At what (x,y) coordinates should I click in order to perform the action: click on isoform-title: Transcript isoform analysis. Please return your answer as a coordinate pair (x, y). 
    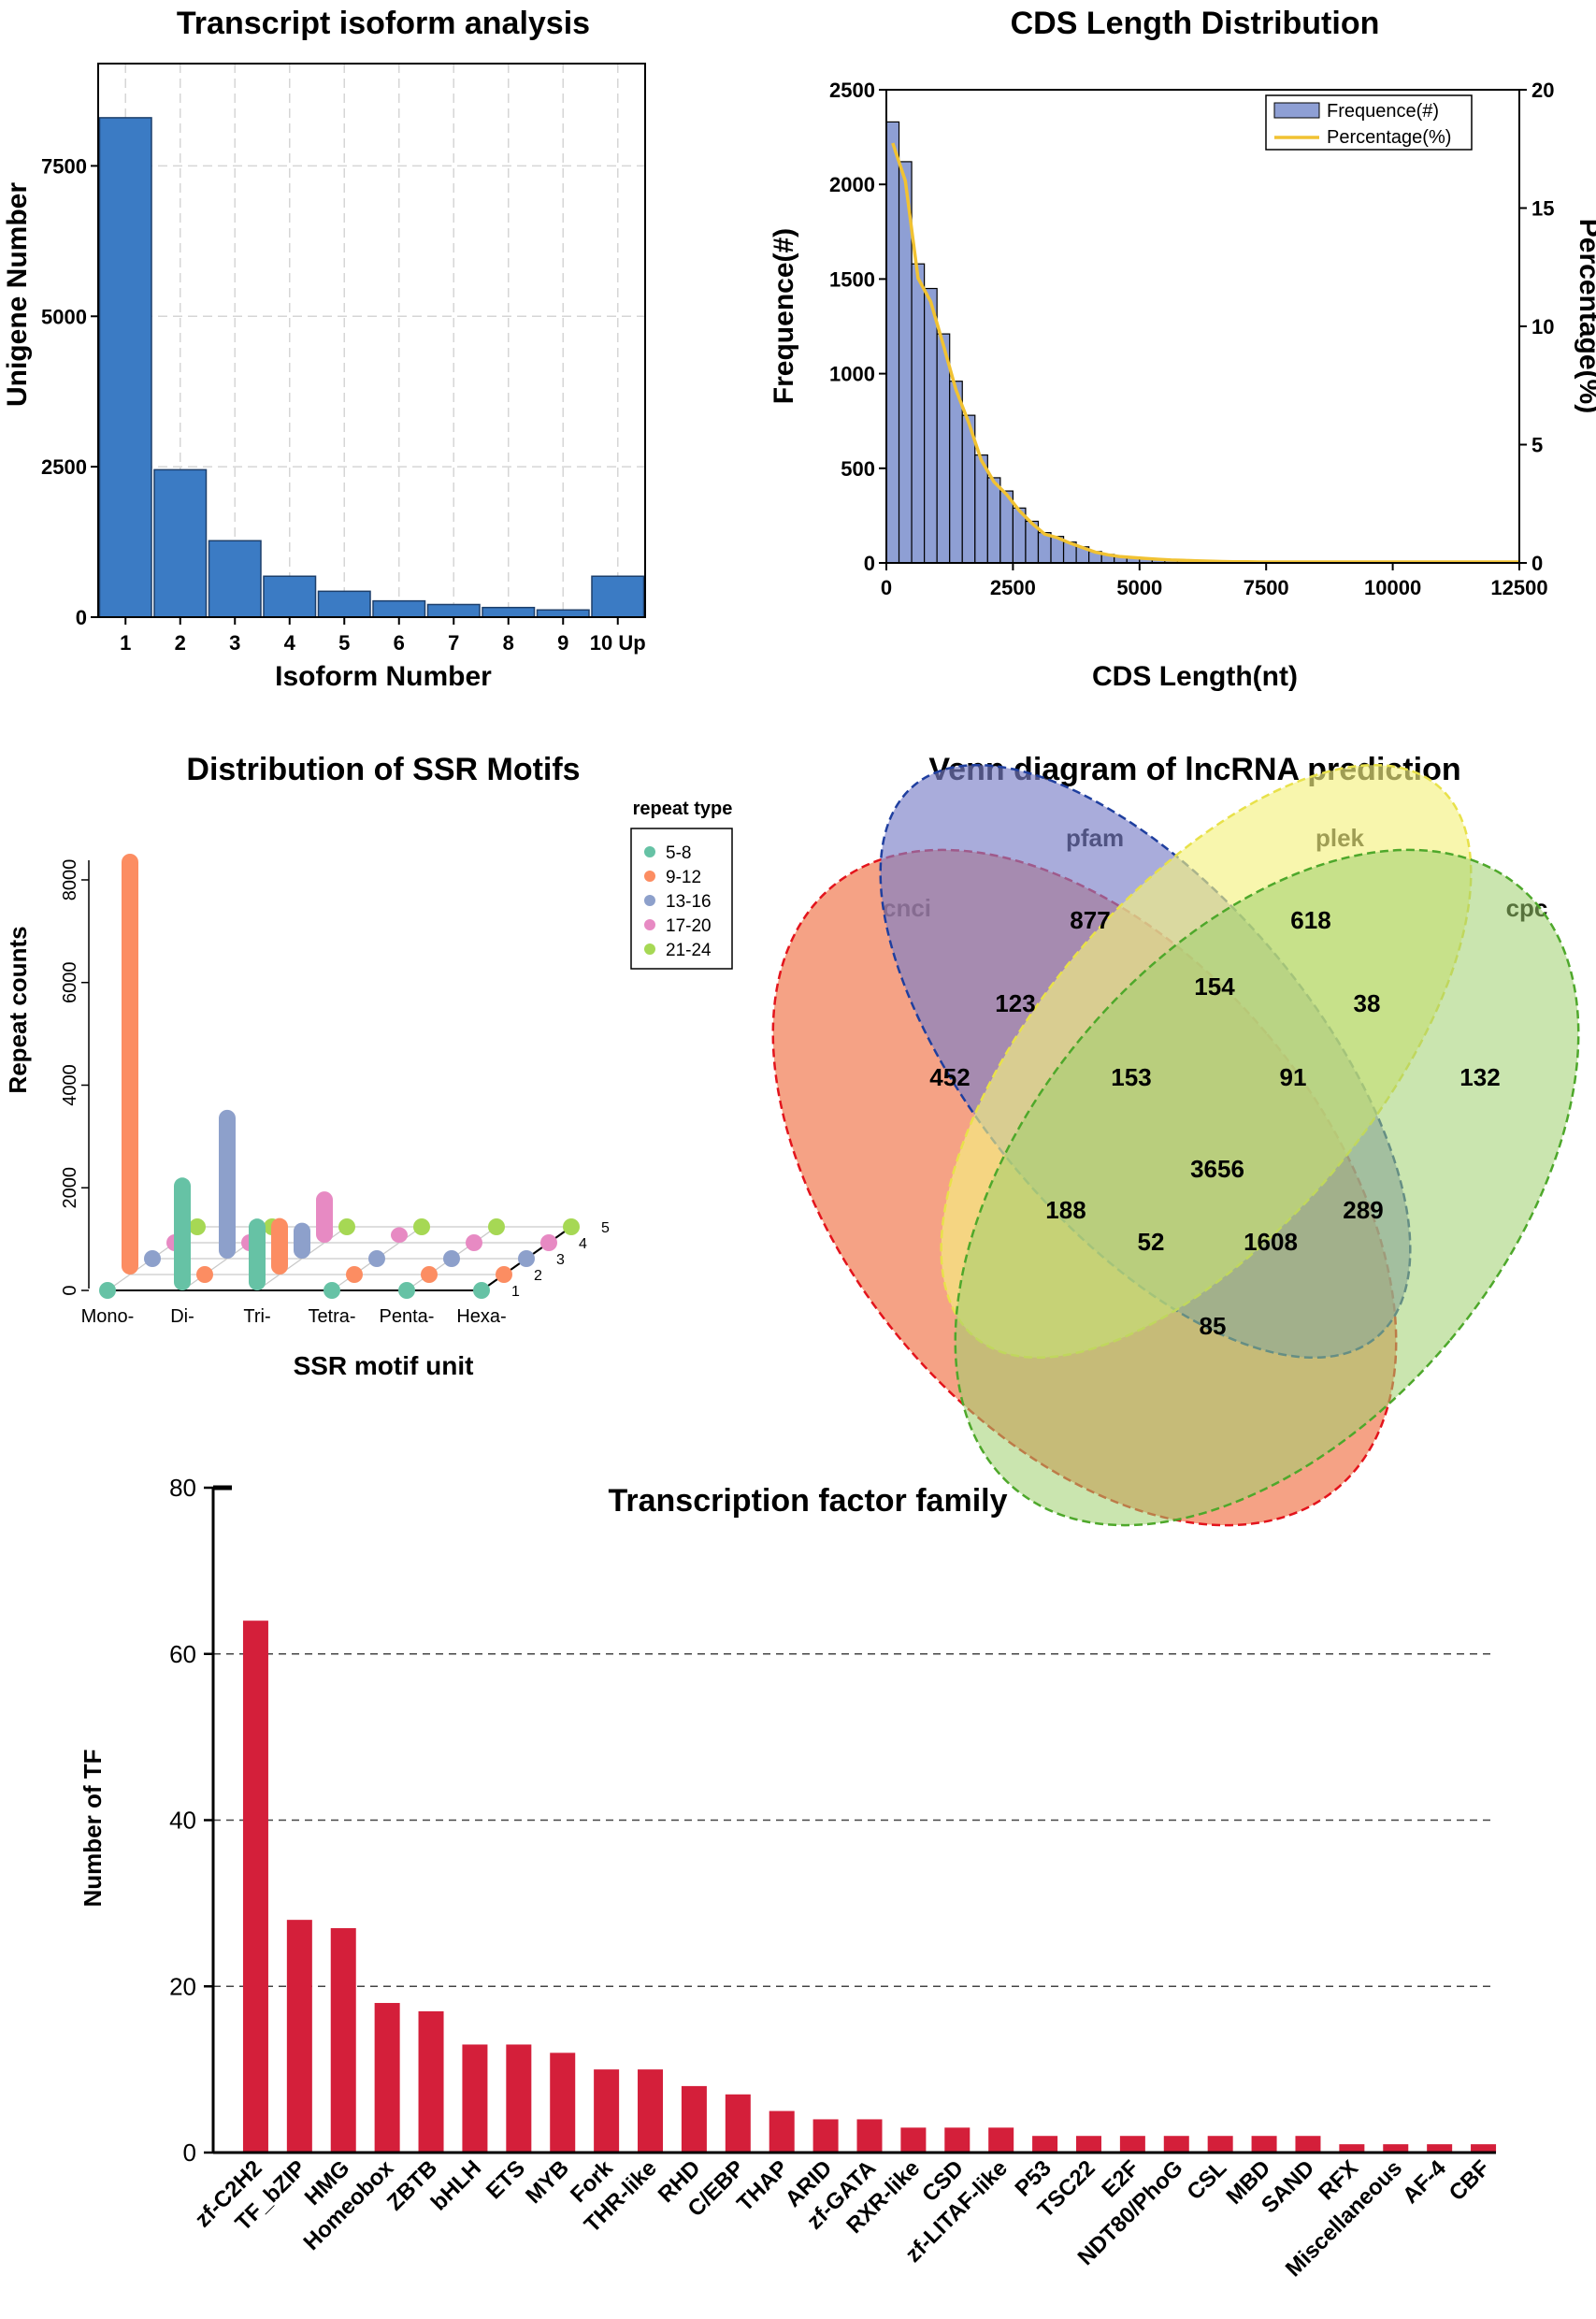
    Looking at the image, I should click on (383, 23).